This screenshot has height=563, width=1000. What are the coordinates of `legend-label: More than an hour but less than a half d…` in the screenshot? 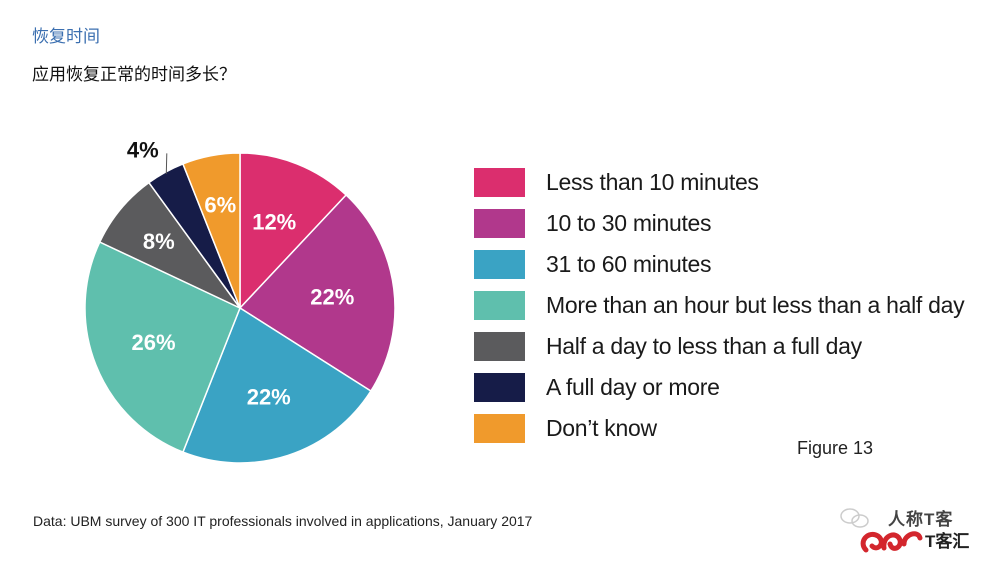 It's located at (755, 305).